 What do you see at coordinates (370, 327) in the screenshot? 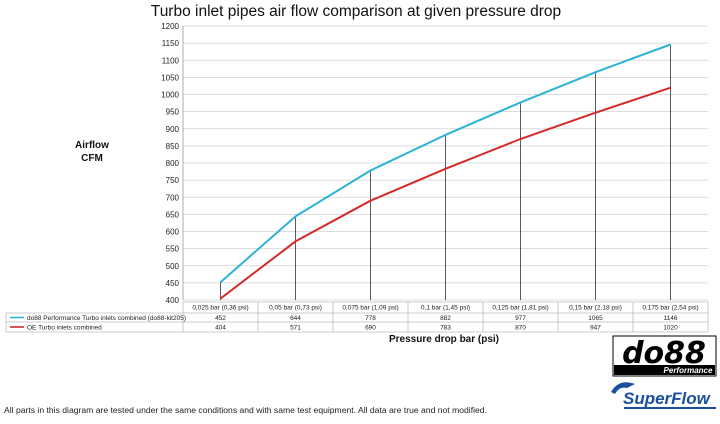
I see `data-label: 690` at bounding box center [370, 327].